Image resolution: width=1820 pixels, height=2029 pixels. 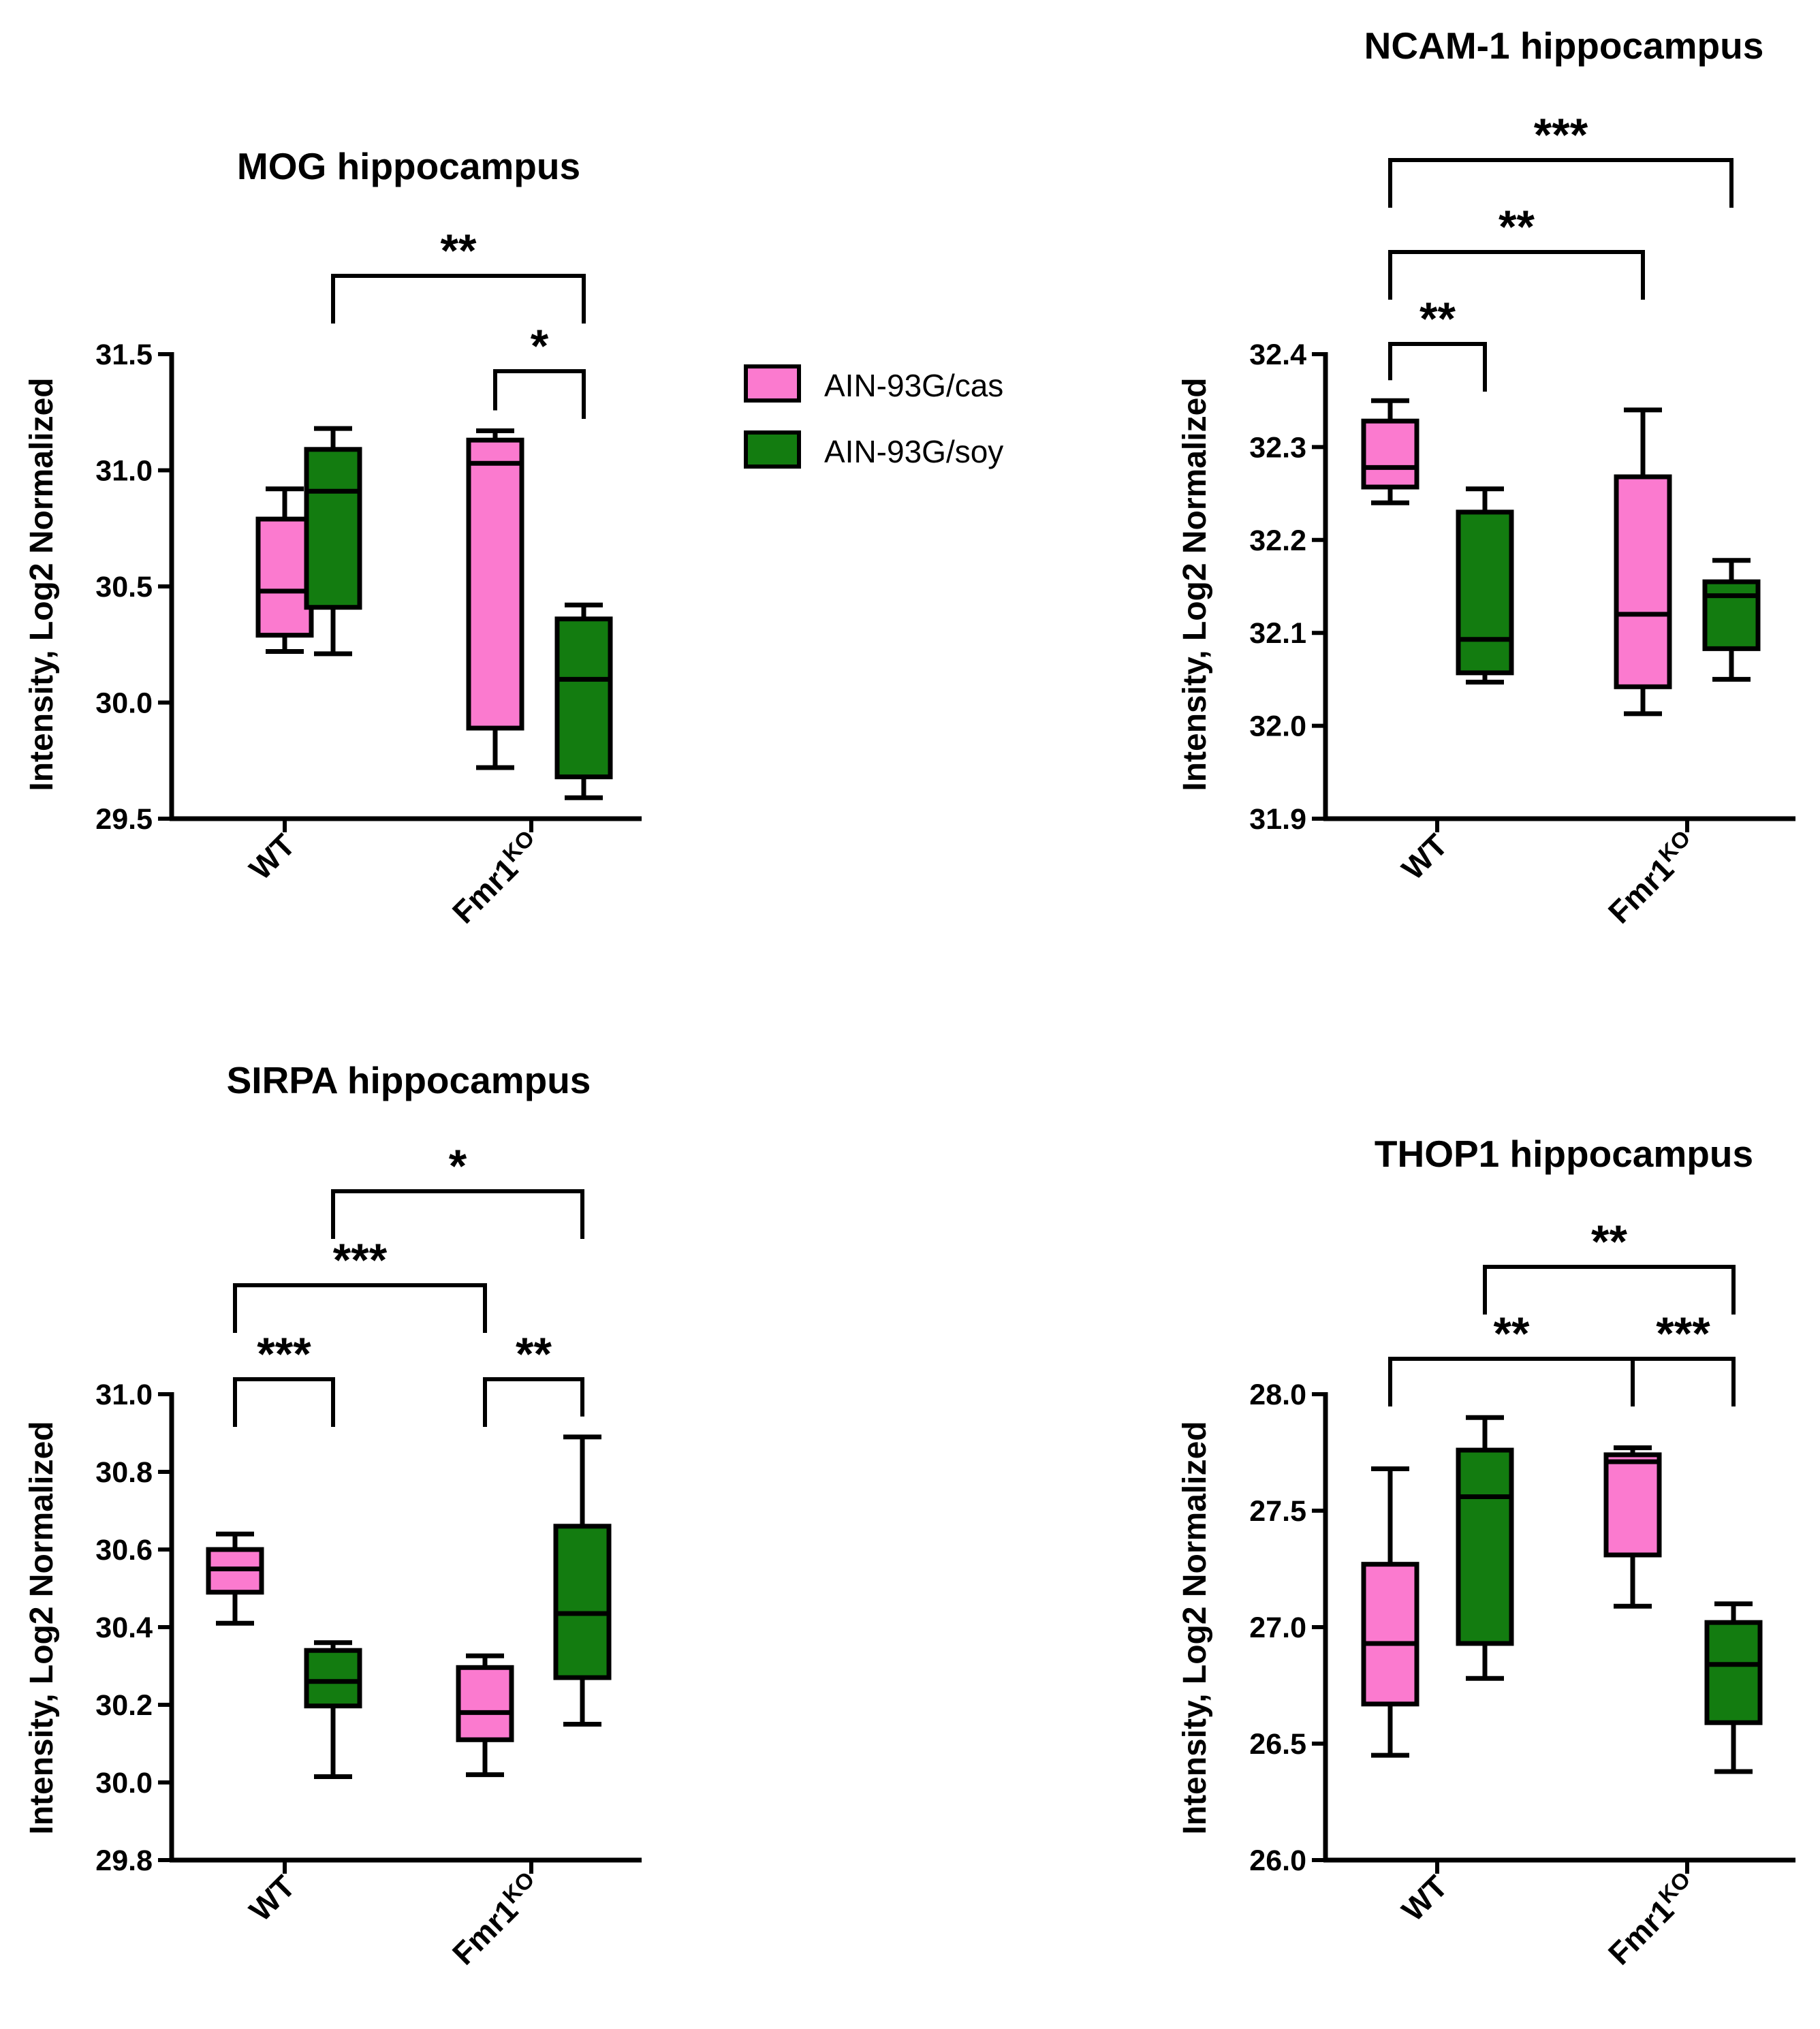 I want to click on plot-area: 26.026.527.027.528.0WT Fmr1KO*******, so click(x=1522, y=1594).